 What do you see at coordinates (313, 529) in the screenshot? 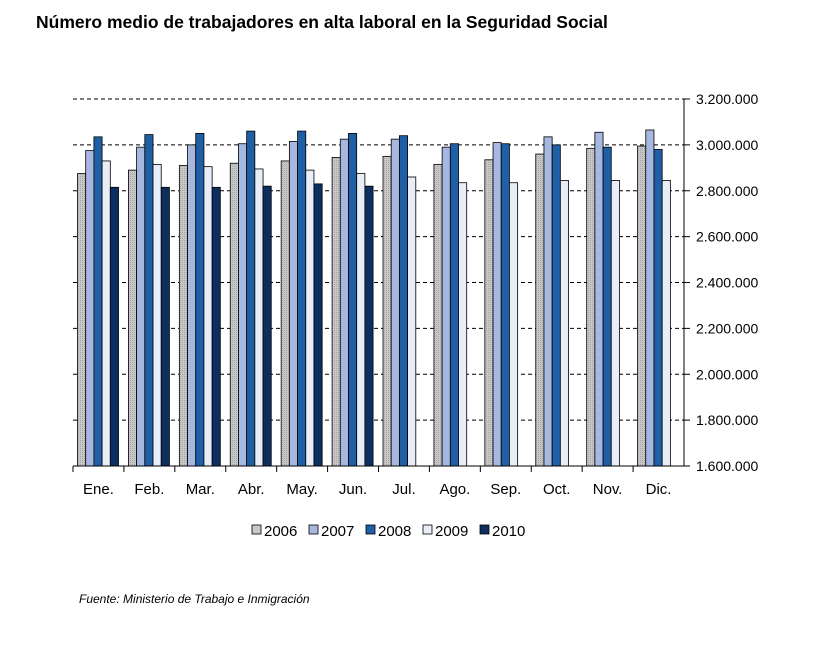
I see `legend-swatch-2007` at bounding box center [313, 529].